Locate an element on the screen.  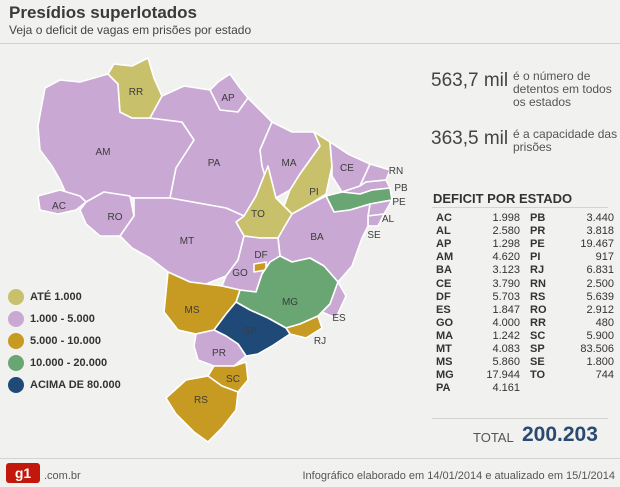
state-RS is located at coordinates (202, 409).